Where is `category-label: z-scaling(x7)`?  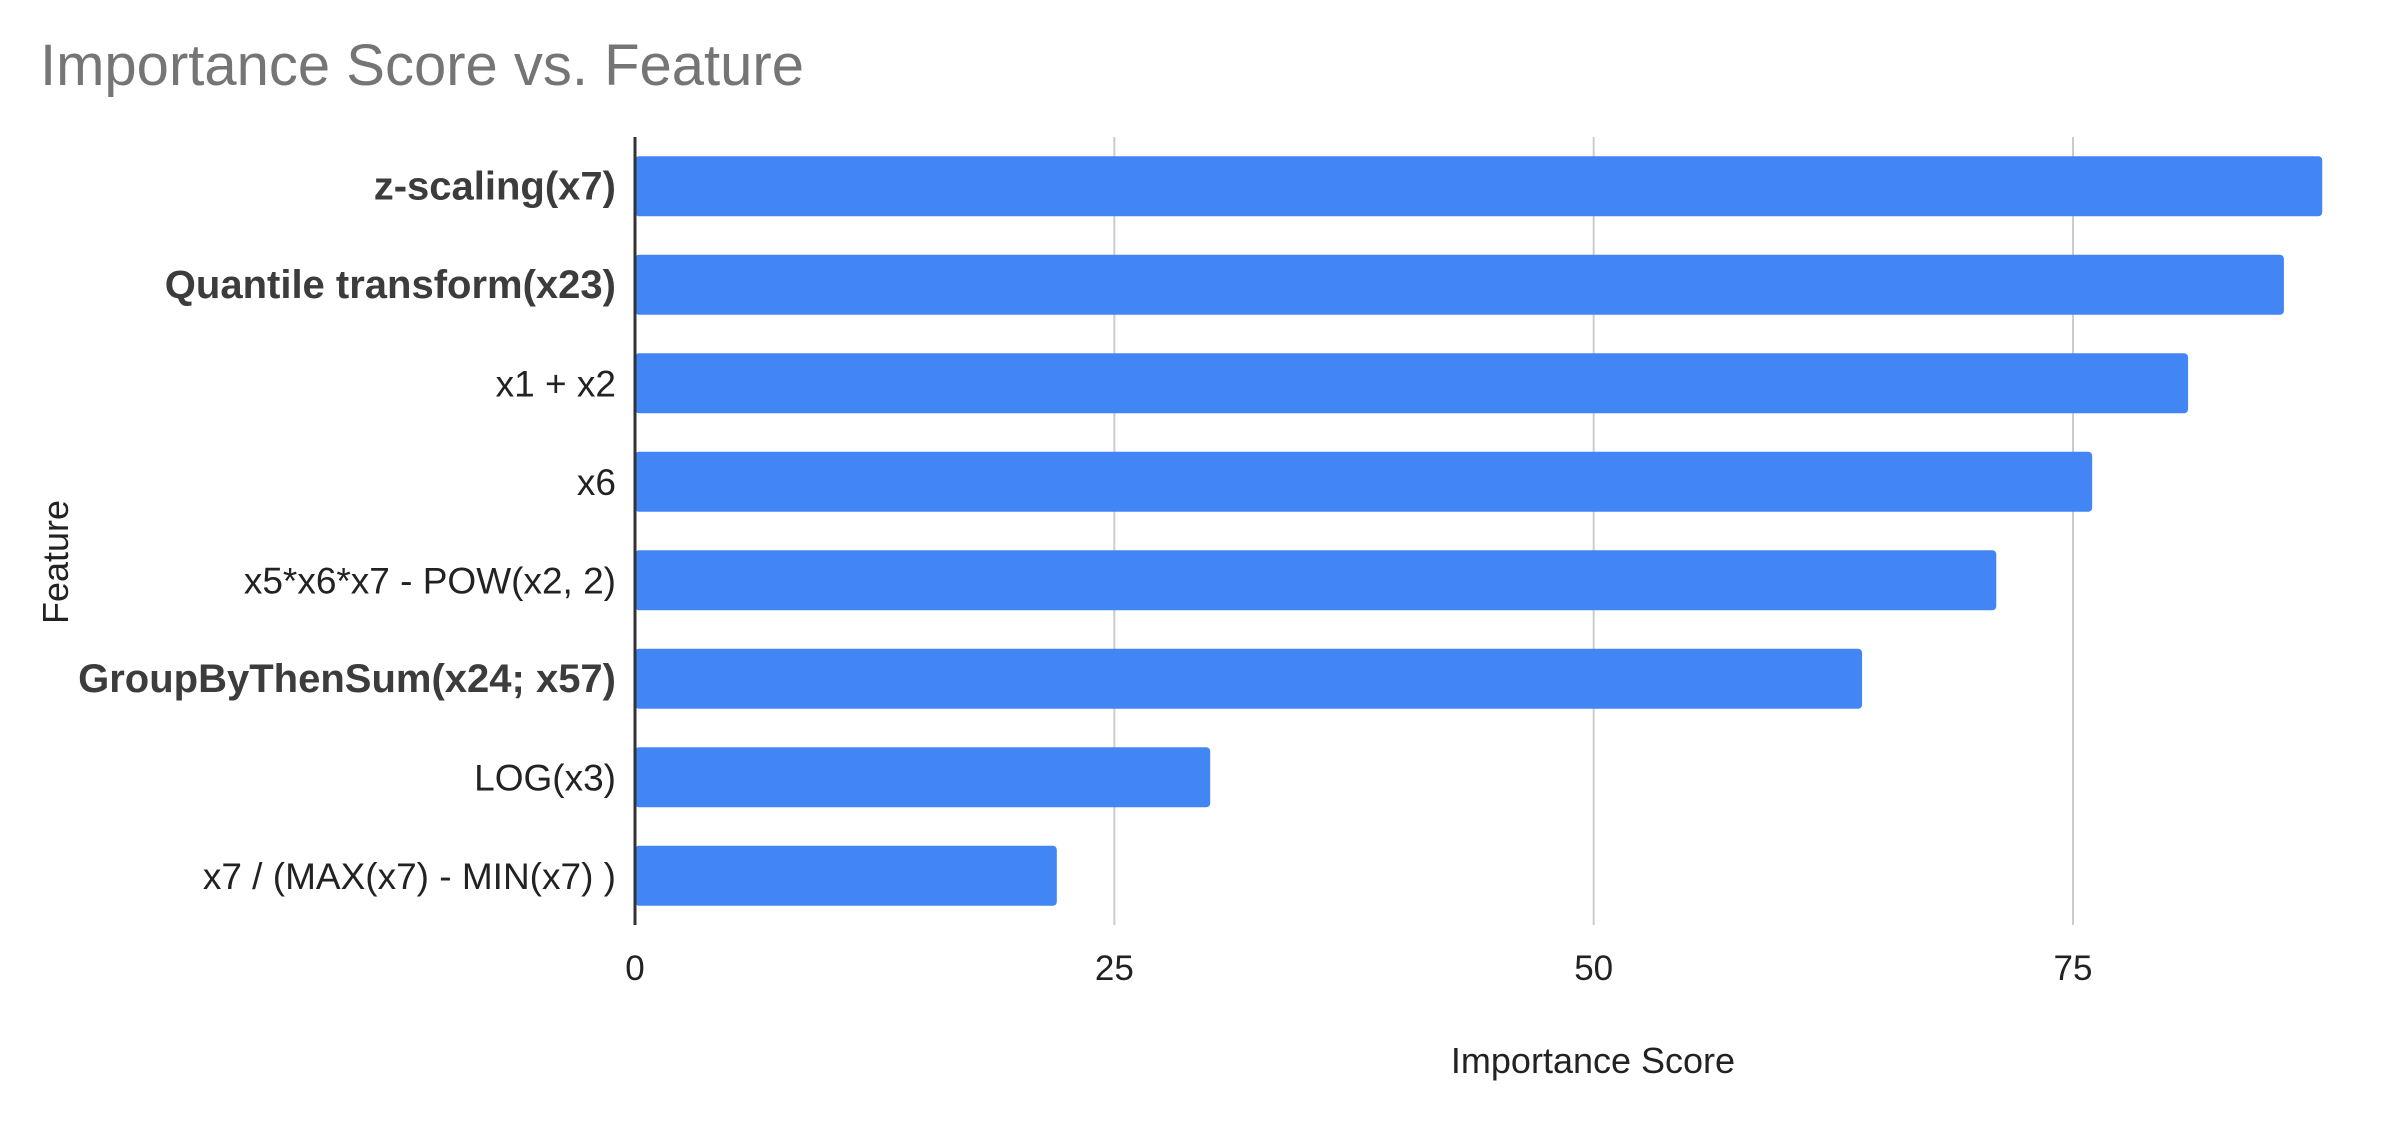 category-label: z-scaling(x7) is located at coordinates (495, 186).